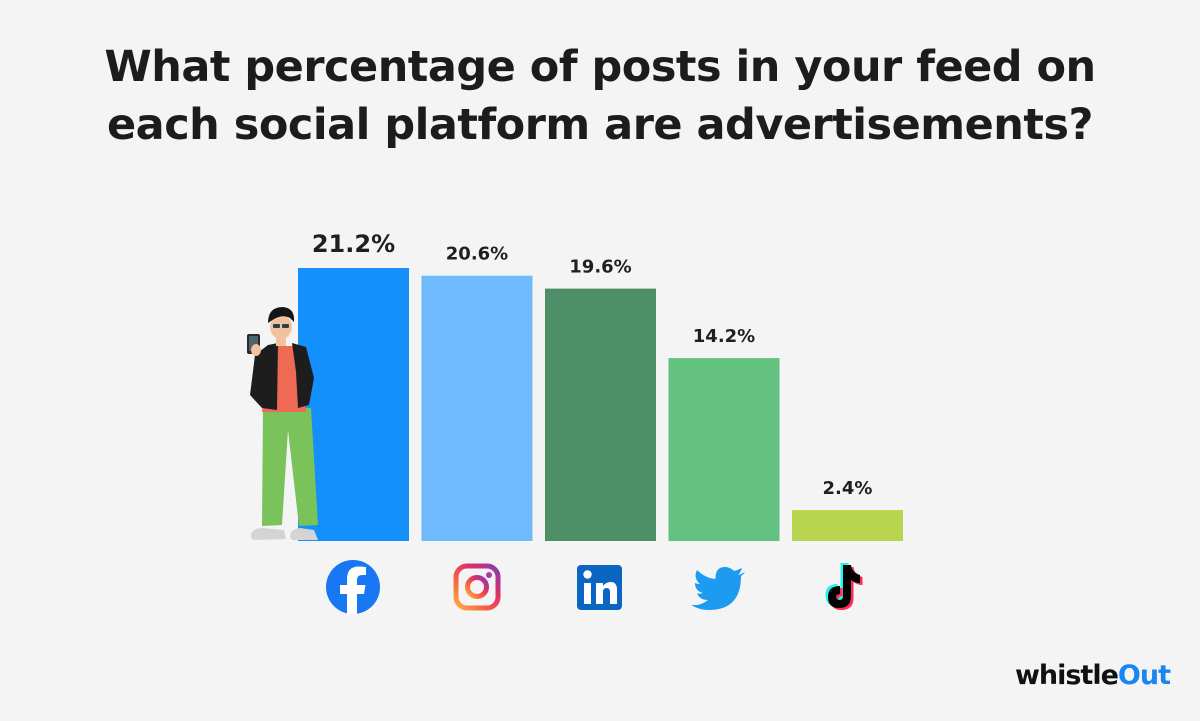 The image size is (1200, 721). What do you see at coordinates (1144, 675) in the screenshot?
I see `logo-part-out: Out` at bounding box center [1144, 675].